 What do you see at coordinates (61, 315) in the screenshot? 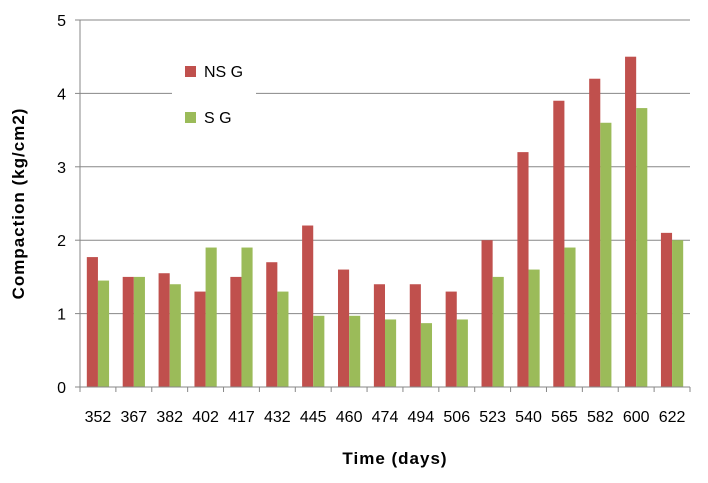
I see `y-tick-label: 1` at bounding box center [61, 315].